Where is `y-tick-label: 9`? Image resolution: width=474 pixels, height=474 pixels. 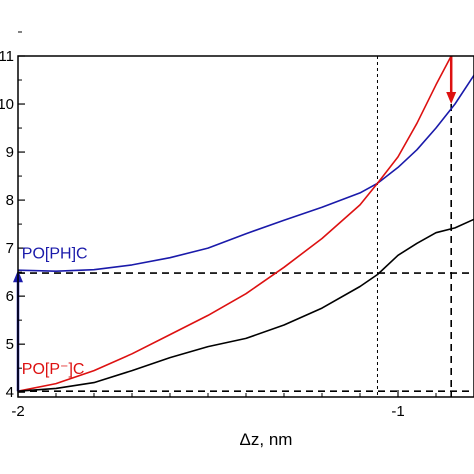 y-tick-label: 9 is located at coordinates (10, 152).